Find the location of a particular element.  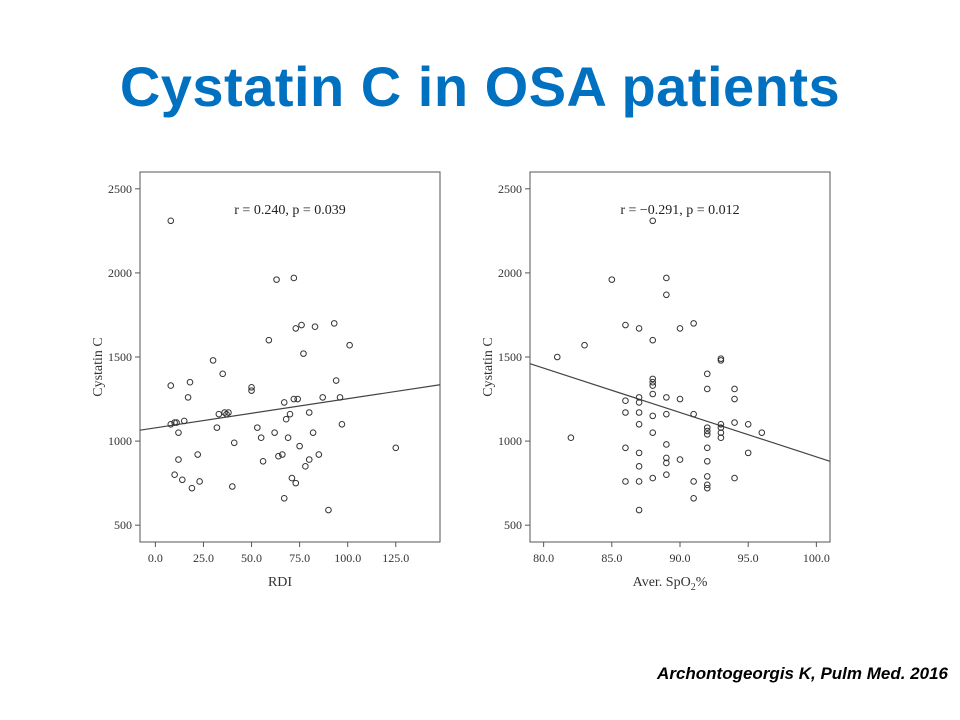

x-axis-label-text: RDI is located at coordinates (280, 582).